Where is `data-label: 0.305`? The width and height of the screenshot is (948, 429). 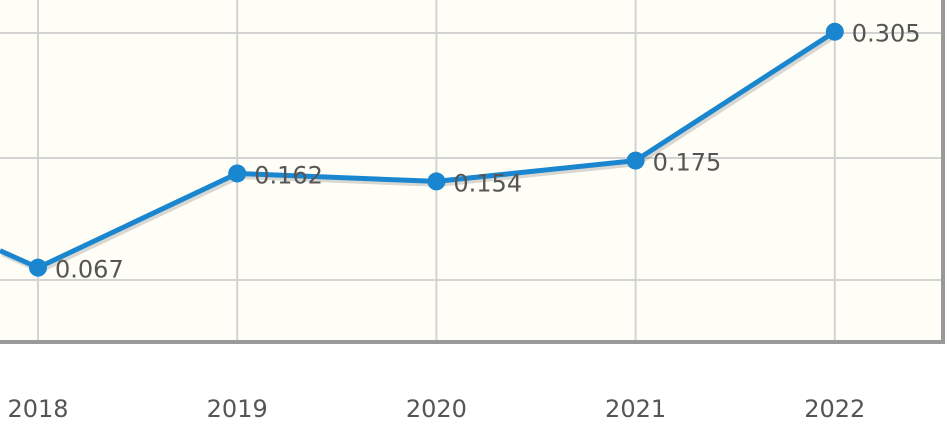
data-label: 0.305 is located at coordinates (886, 34).